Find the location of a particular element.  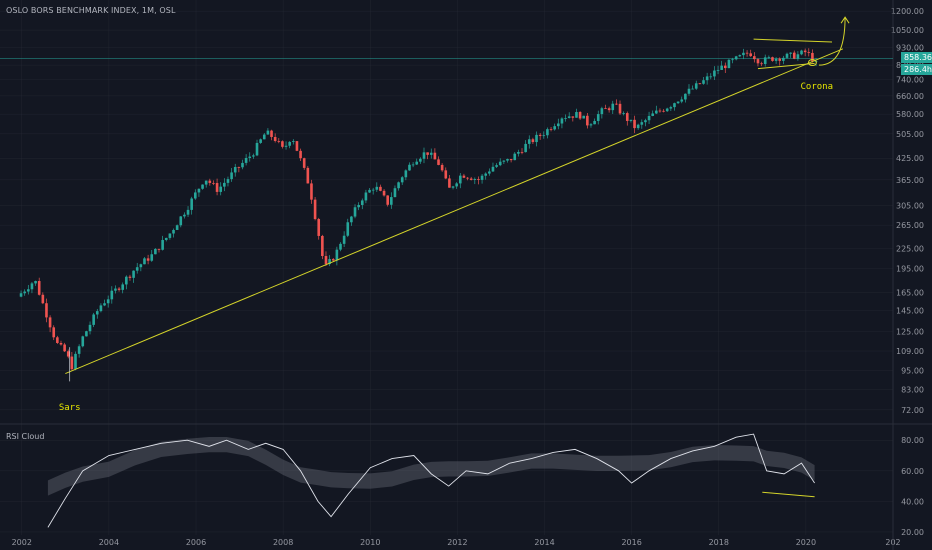

y-tick-label: 305.00 is located at coordinates (910, 205).